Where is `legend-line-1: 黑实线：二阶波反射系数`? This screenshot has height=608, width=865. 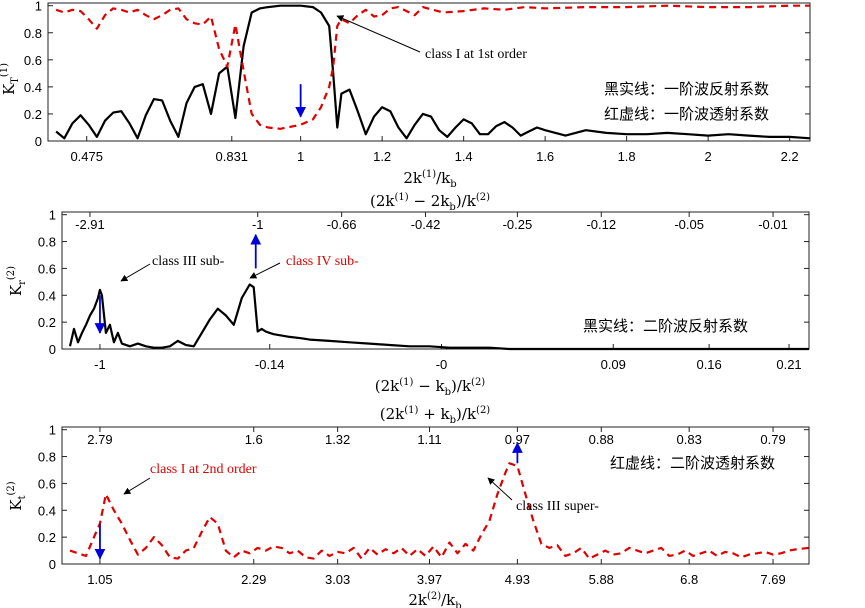
legend-line-1: 黑实线：二阶波反射系数 is located at coordinates (665, 326).